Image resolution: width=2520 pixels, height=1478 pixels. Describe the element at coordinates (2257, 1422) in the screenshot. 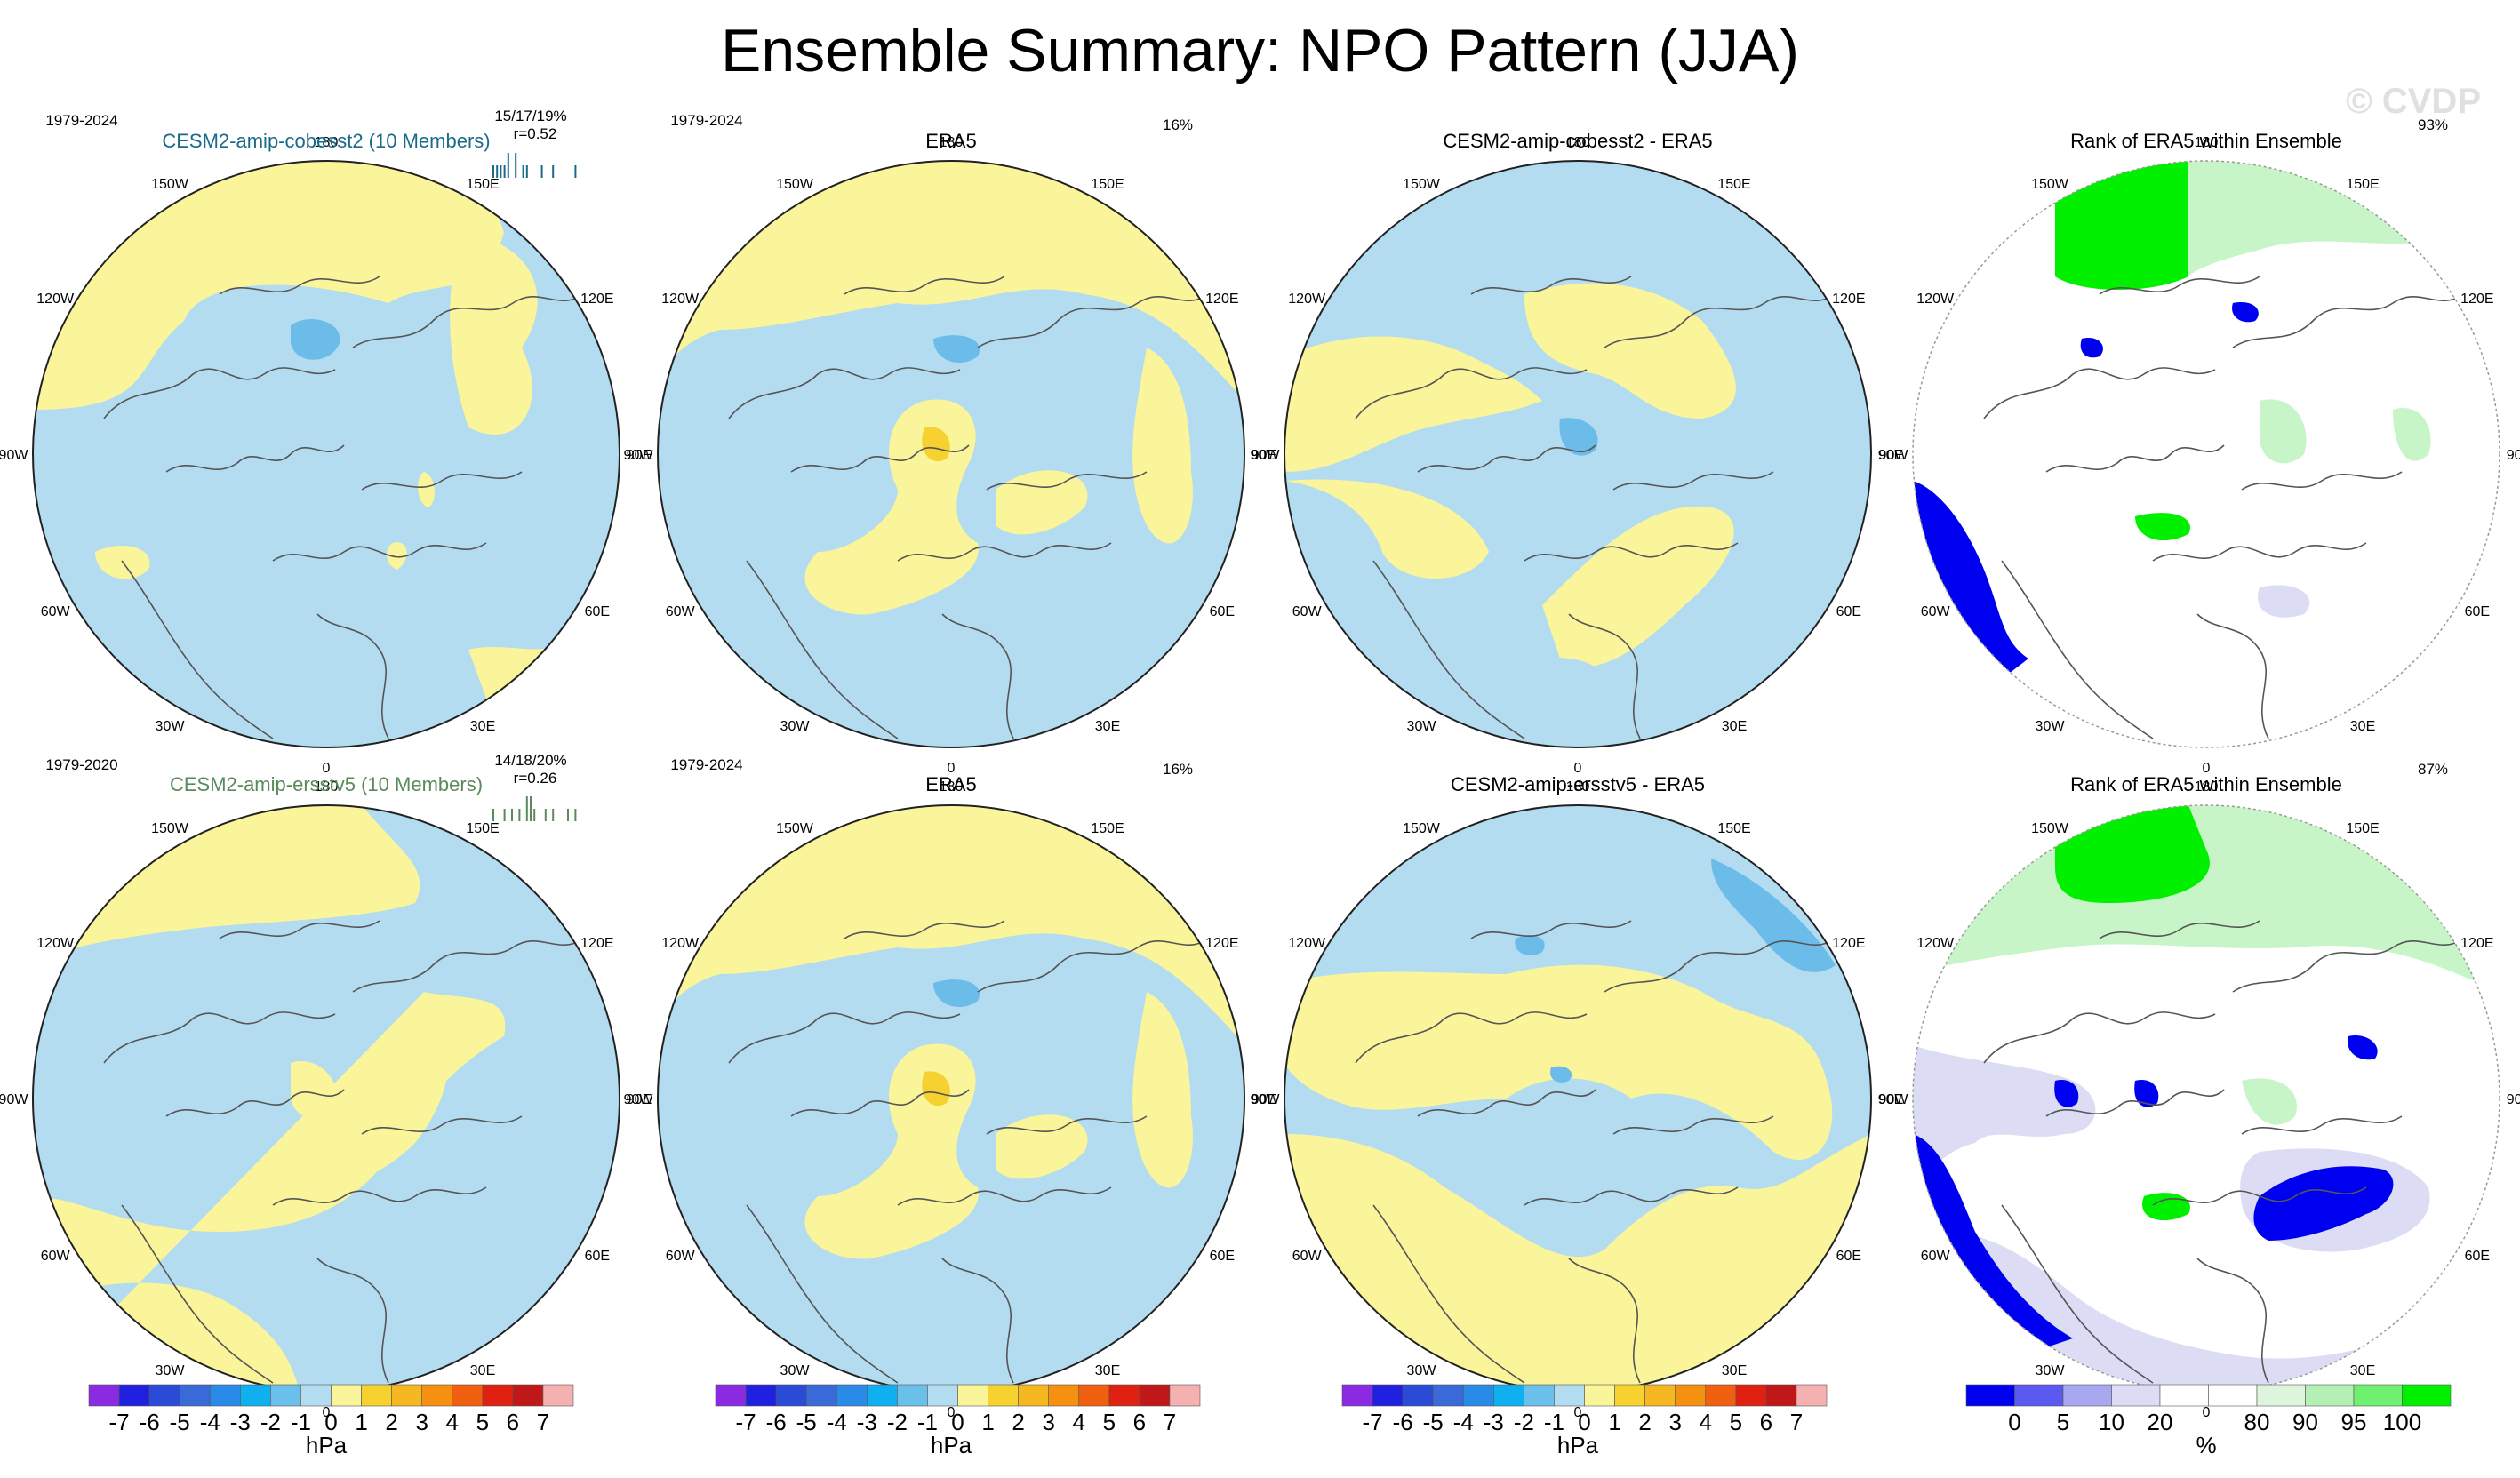

I see `colorbar-tick-label: 80` at that location.